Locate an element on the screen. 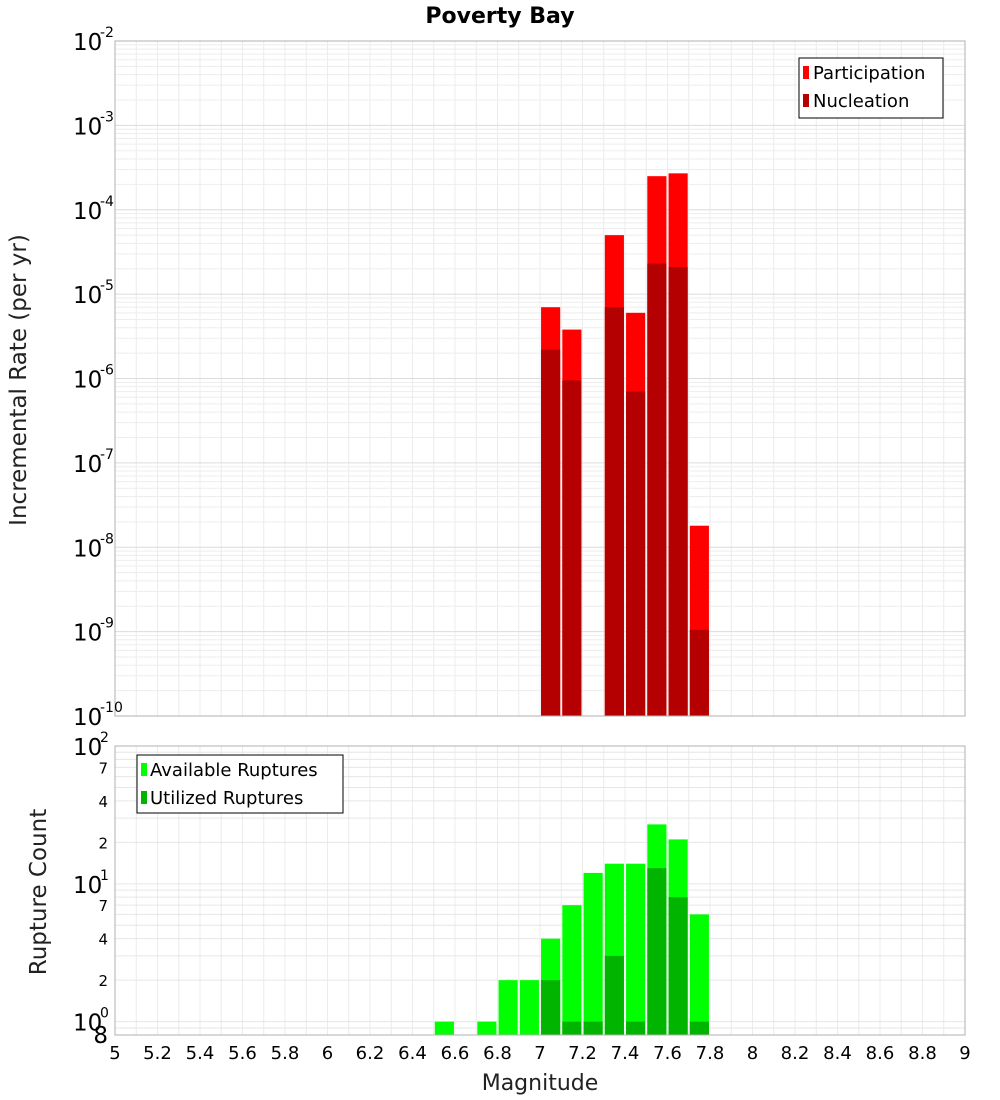  rate-y-tick-exponent: -10 is located at coordinates (111, 708).